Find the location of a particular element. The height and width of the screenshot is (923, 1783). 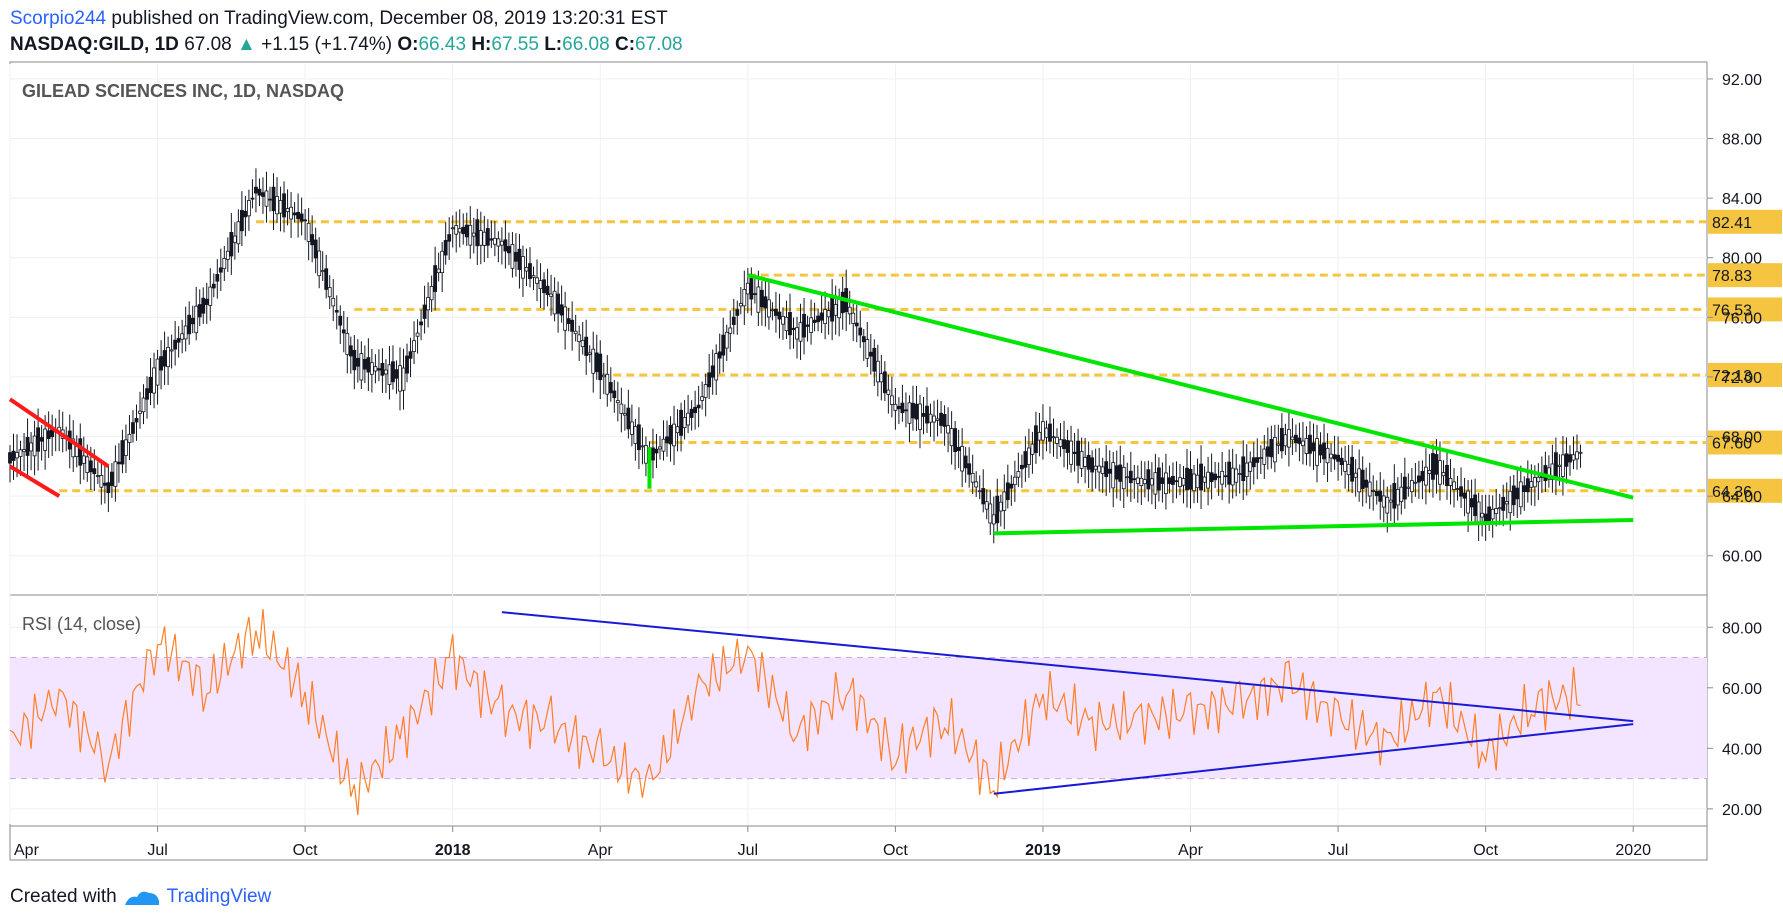

high-value: 67.55 is located at coordinates (515, 44).